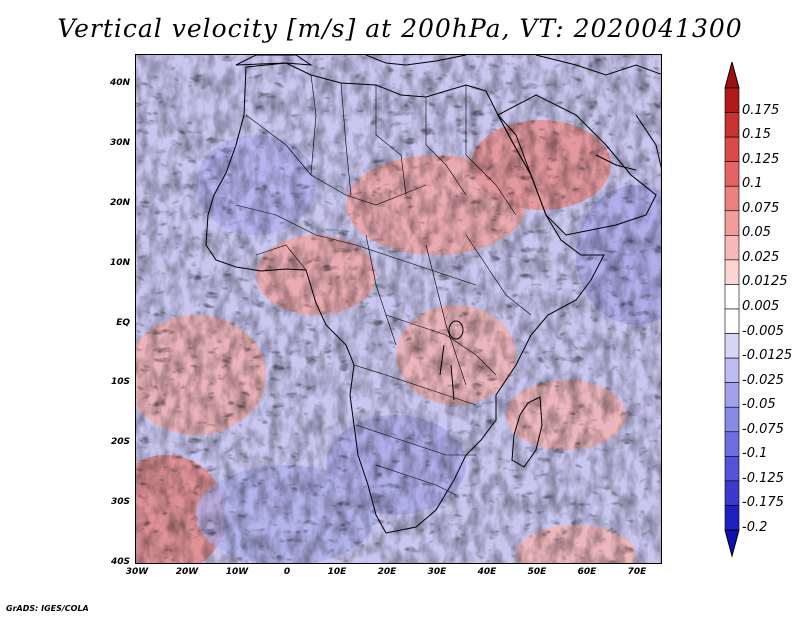 The image size is (800, 618). I want to click on lat-label: 30S, so click(120, 502).